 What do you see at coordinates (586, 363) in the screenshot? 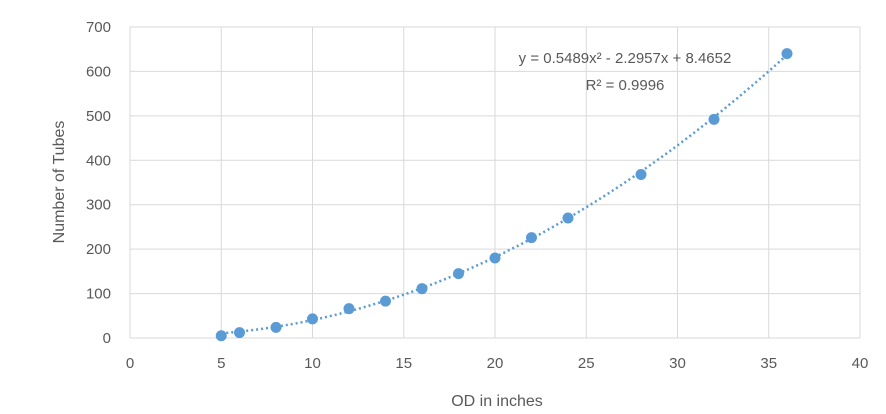
I see `x-tick-label: 25` at bounding box center [586, 363].